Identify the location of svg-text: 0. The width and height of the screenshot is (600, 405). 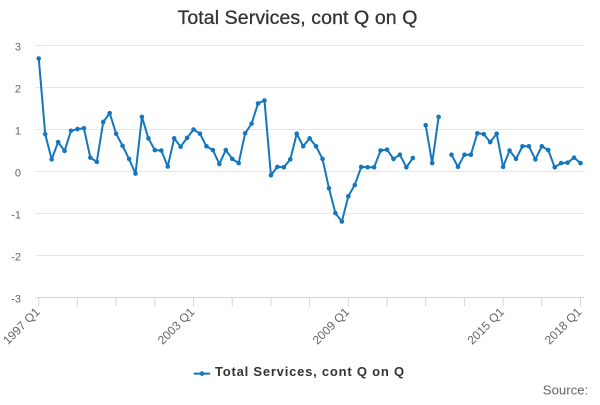
(18, 174).